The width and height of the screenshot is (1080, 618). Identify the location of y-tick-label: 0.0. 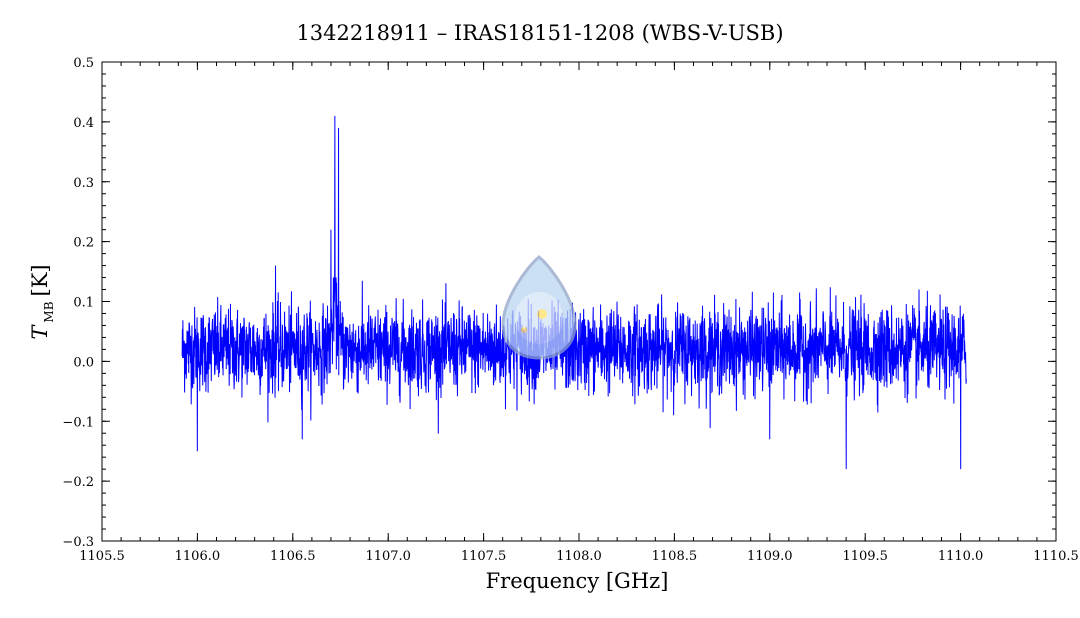
(83, 362).